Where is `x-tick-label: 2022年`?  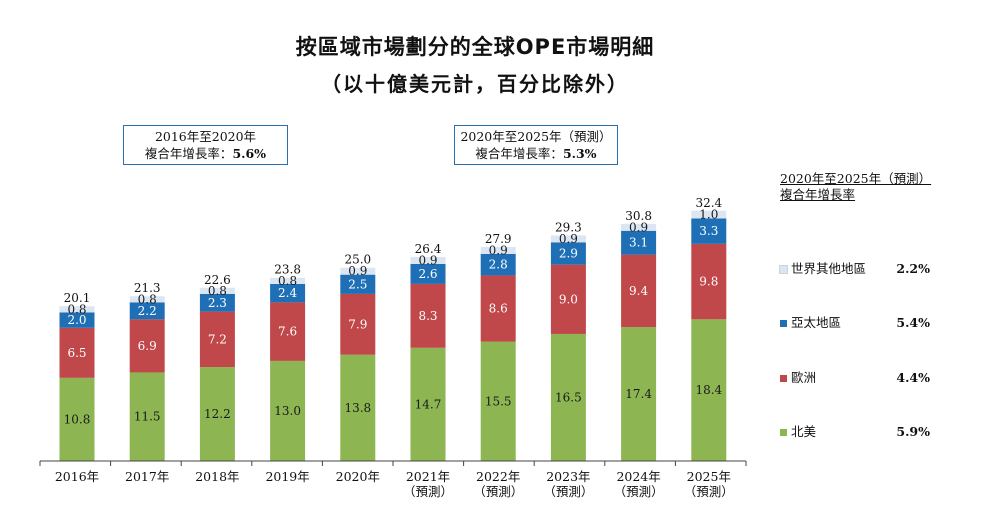 x-tick-label: 2022年 is located at coordinates (498, 476).